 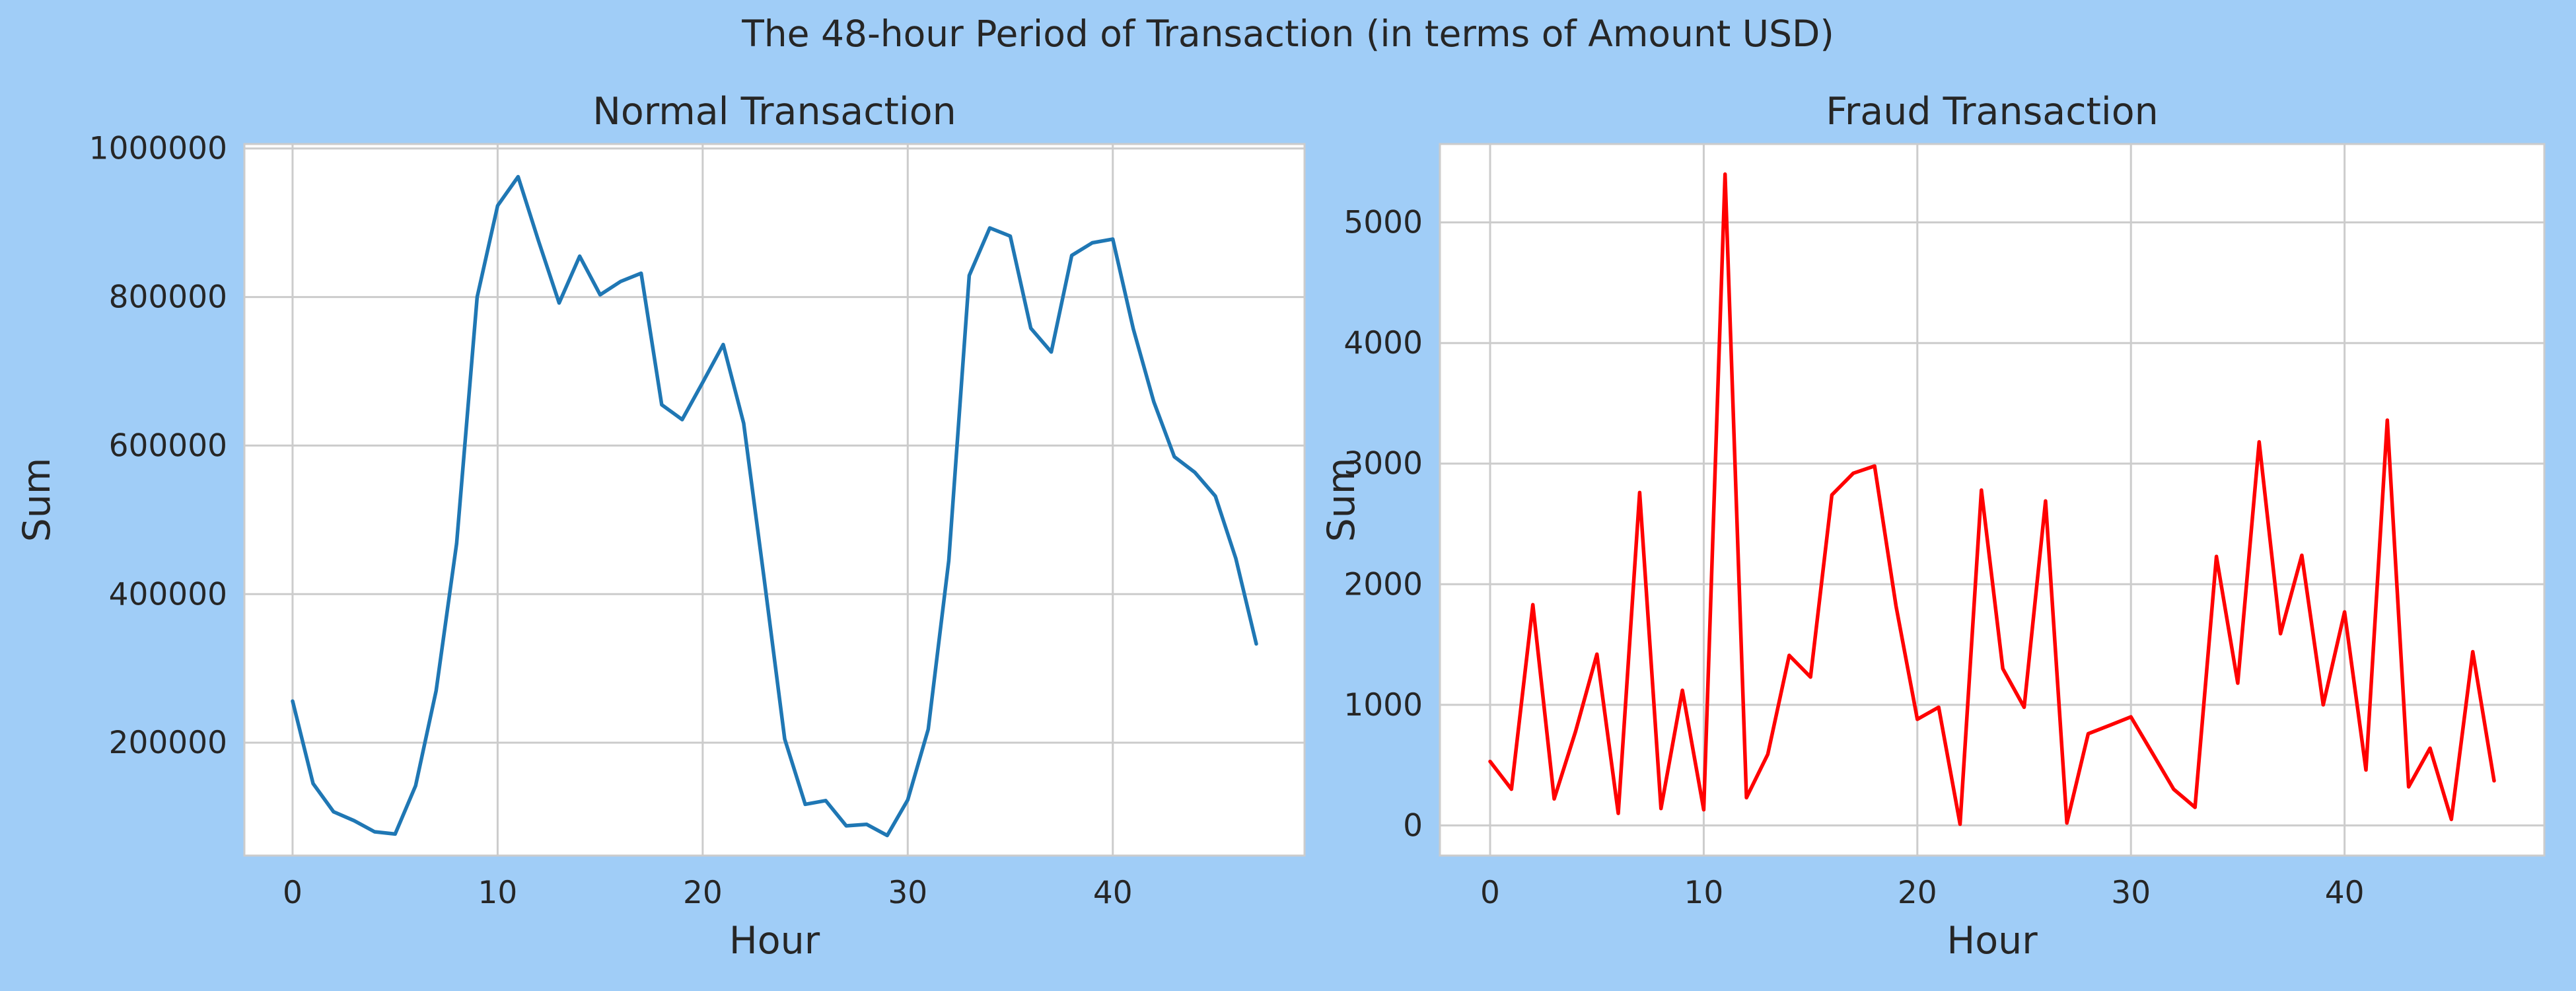 What do you see at coordinates (1383, 223) in the screenshot?
I see `y-tick-label: 5000` at bounding box center [1383, 223].